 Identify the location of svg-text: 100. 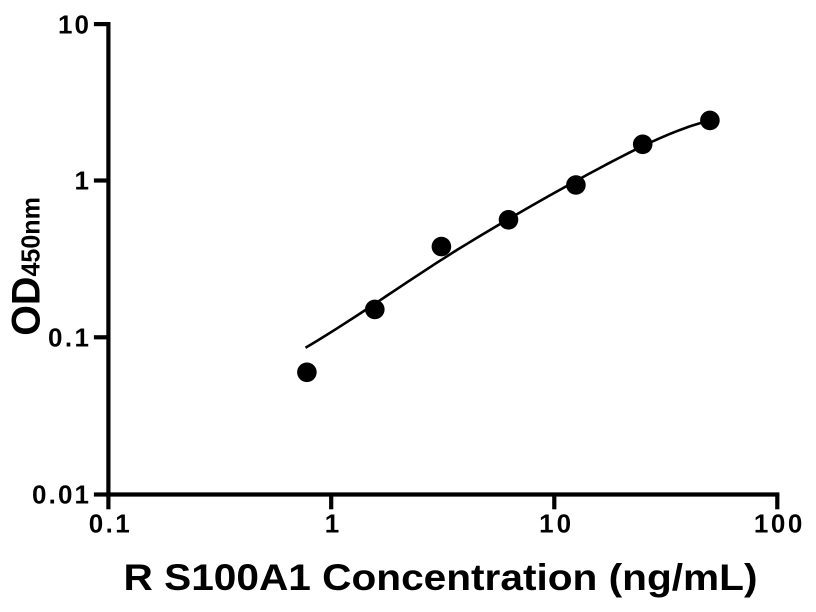
(778, 524).